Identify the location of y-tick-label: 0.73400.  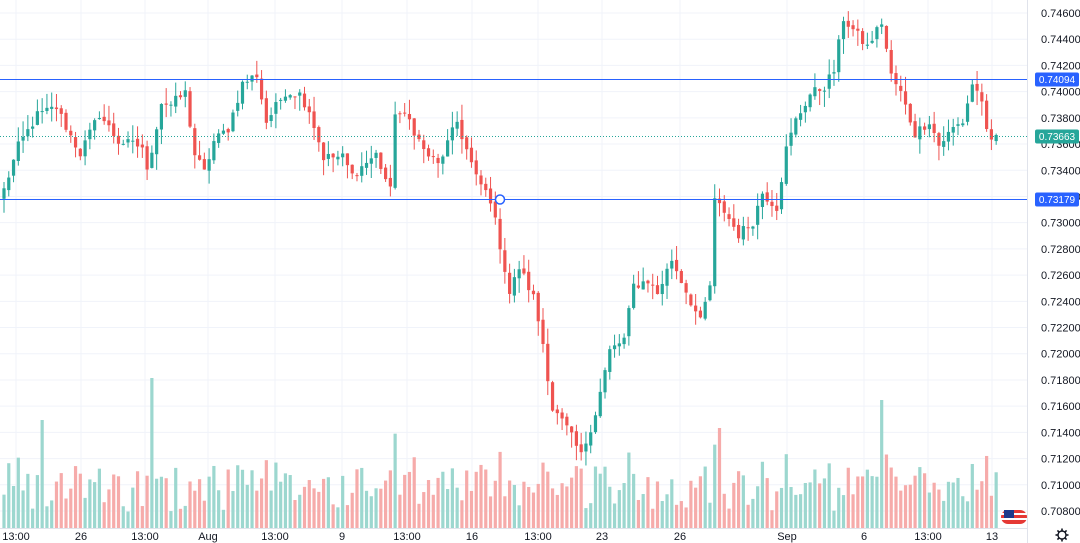
(1060, 171).